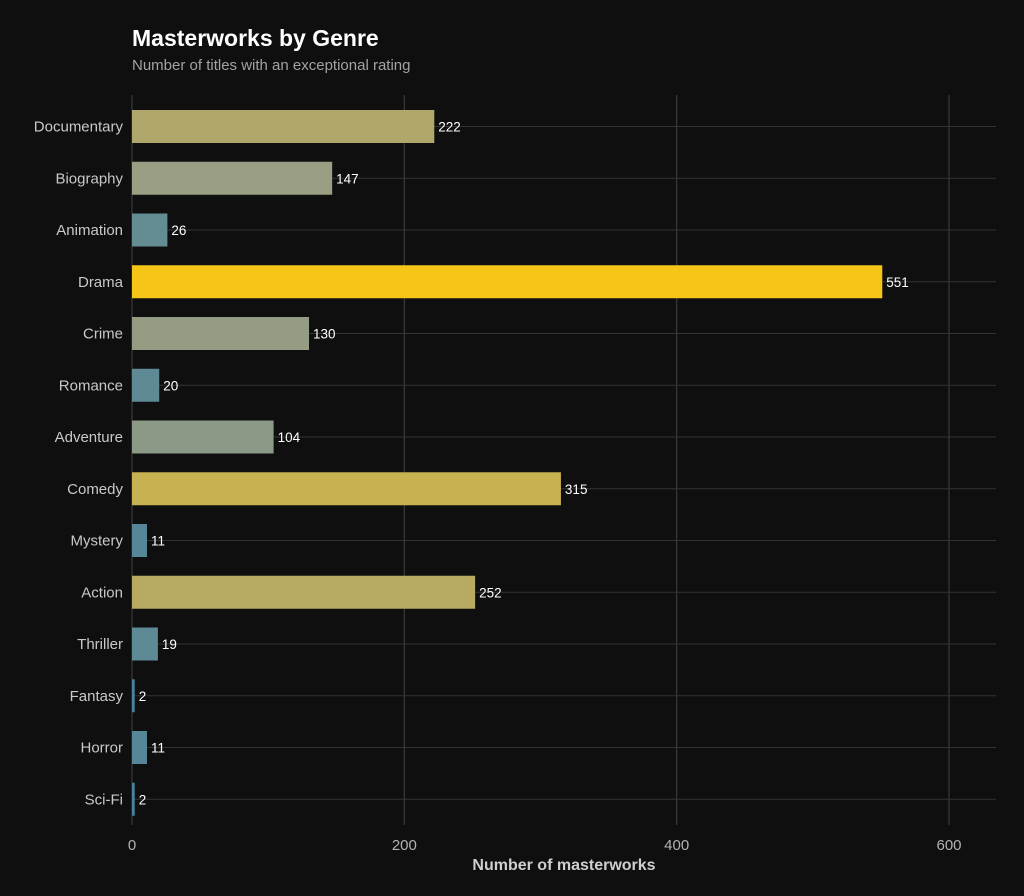 This screenshot has height=896, width=1024. What do you see at coordinates (676, 845) in the screenshot?
I see `x-tick-label: 400` at bounding box center [676, 845].